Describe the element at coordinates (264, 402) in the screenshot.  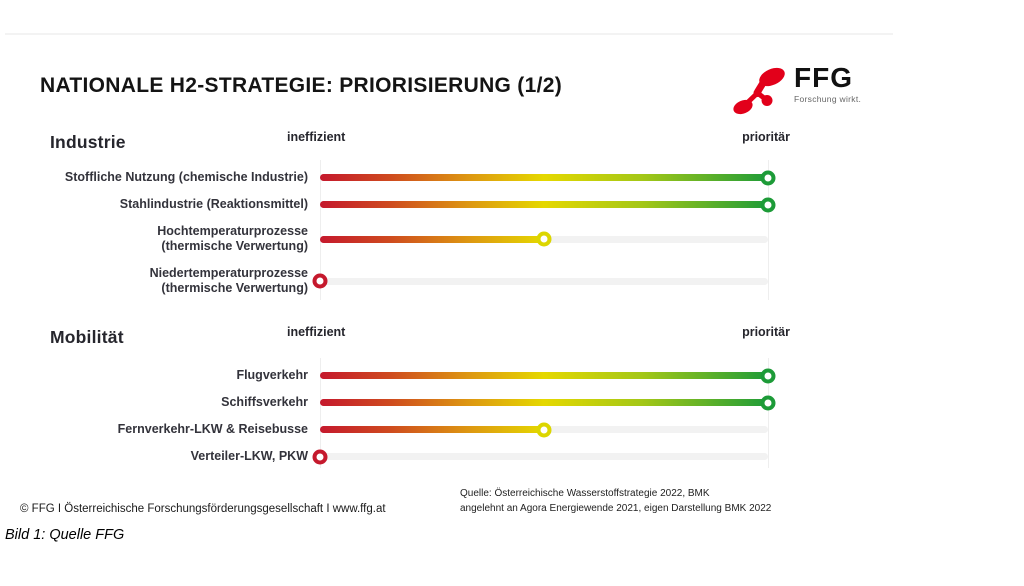
I see `row-label: Schiffsverkehr` at that location.